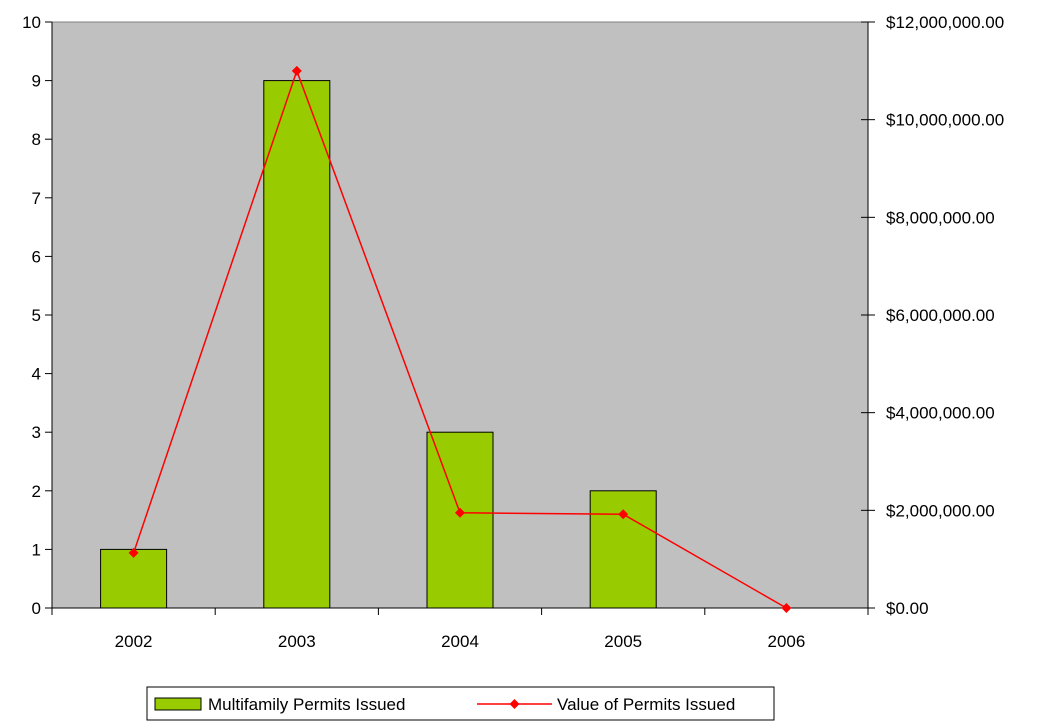  What do you see at coordinates (940, 315) in the screenshot?
I see `right-tick-label: $6,000,000.00` at bounding box center [940, 315].